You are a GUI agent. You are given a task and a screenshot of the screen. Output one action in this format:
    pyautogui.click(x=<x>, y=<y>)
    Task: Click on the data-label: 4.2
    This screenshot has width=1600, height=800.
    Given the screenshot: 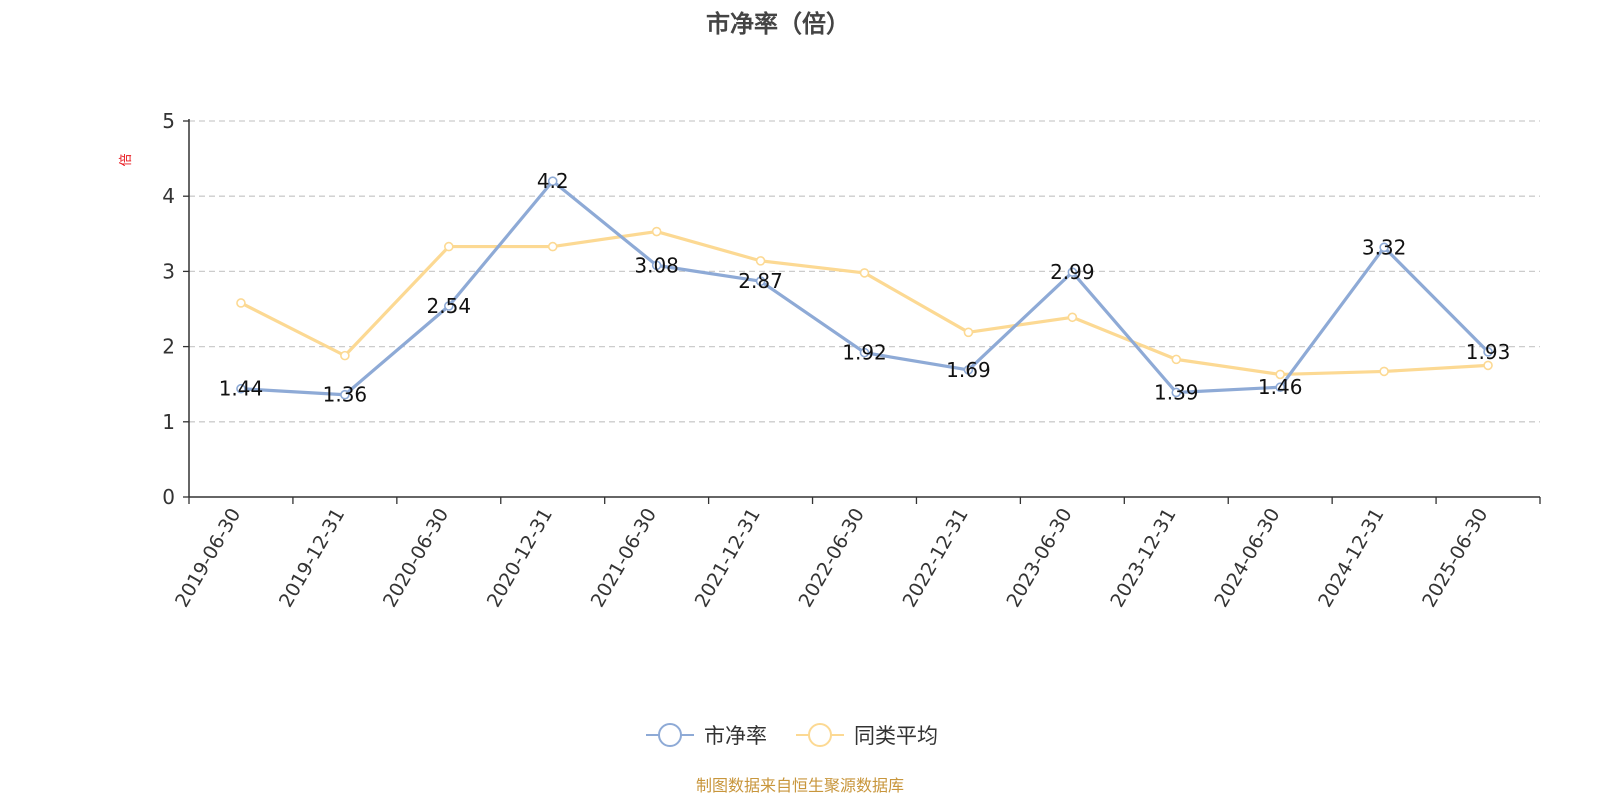 What is the action you would take?
    pyautogui.click(x=553, y=181)
    